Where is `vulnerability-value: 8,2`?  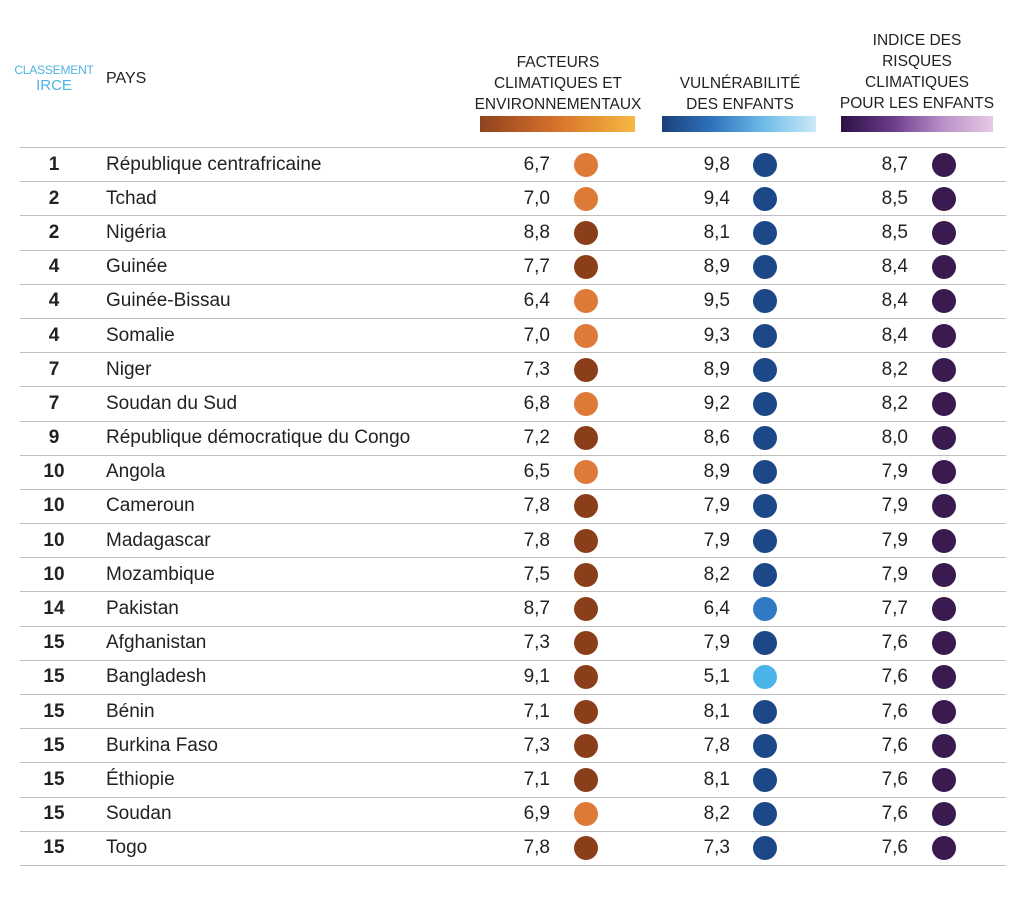 vulnerability-value: 8,2 is located at coordinates (716, 574).